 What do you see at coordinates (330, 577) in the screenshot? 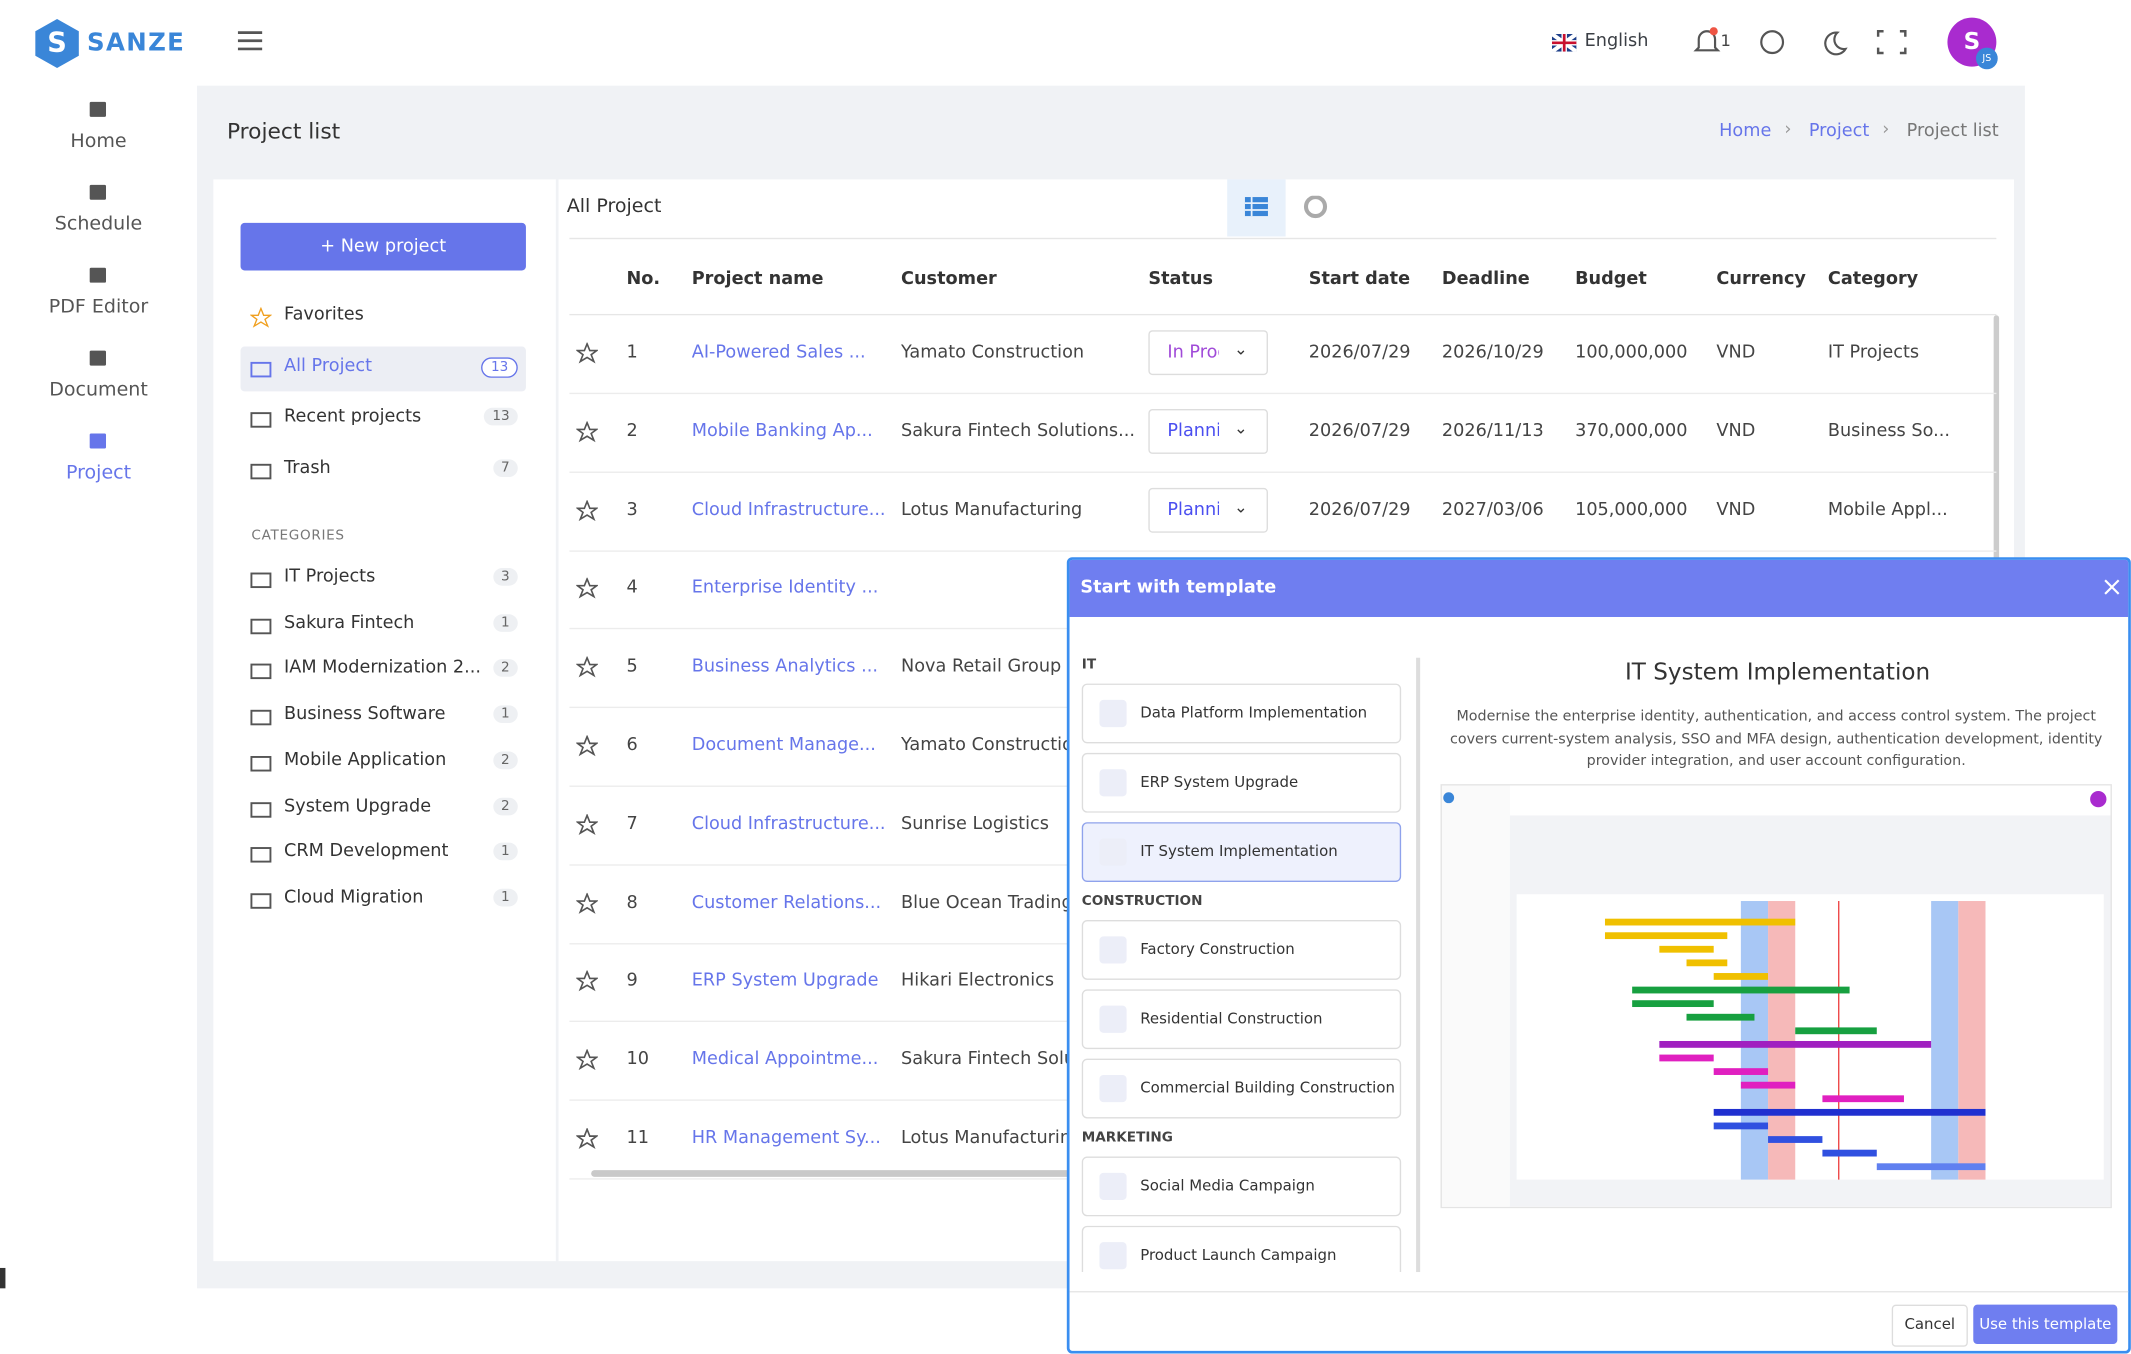
I see `category-item: IT Projects` at bounding box center [330, 577].